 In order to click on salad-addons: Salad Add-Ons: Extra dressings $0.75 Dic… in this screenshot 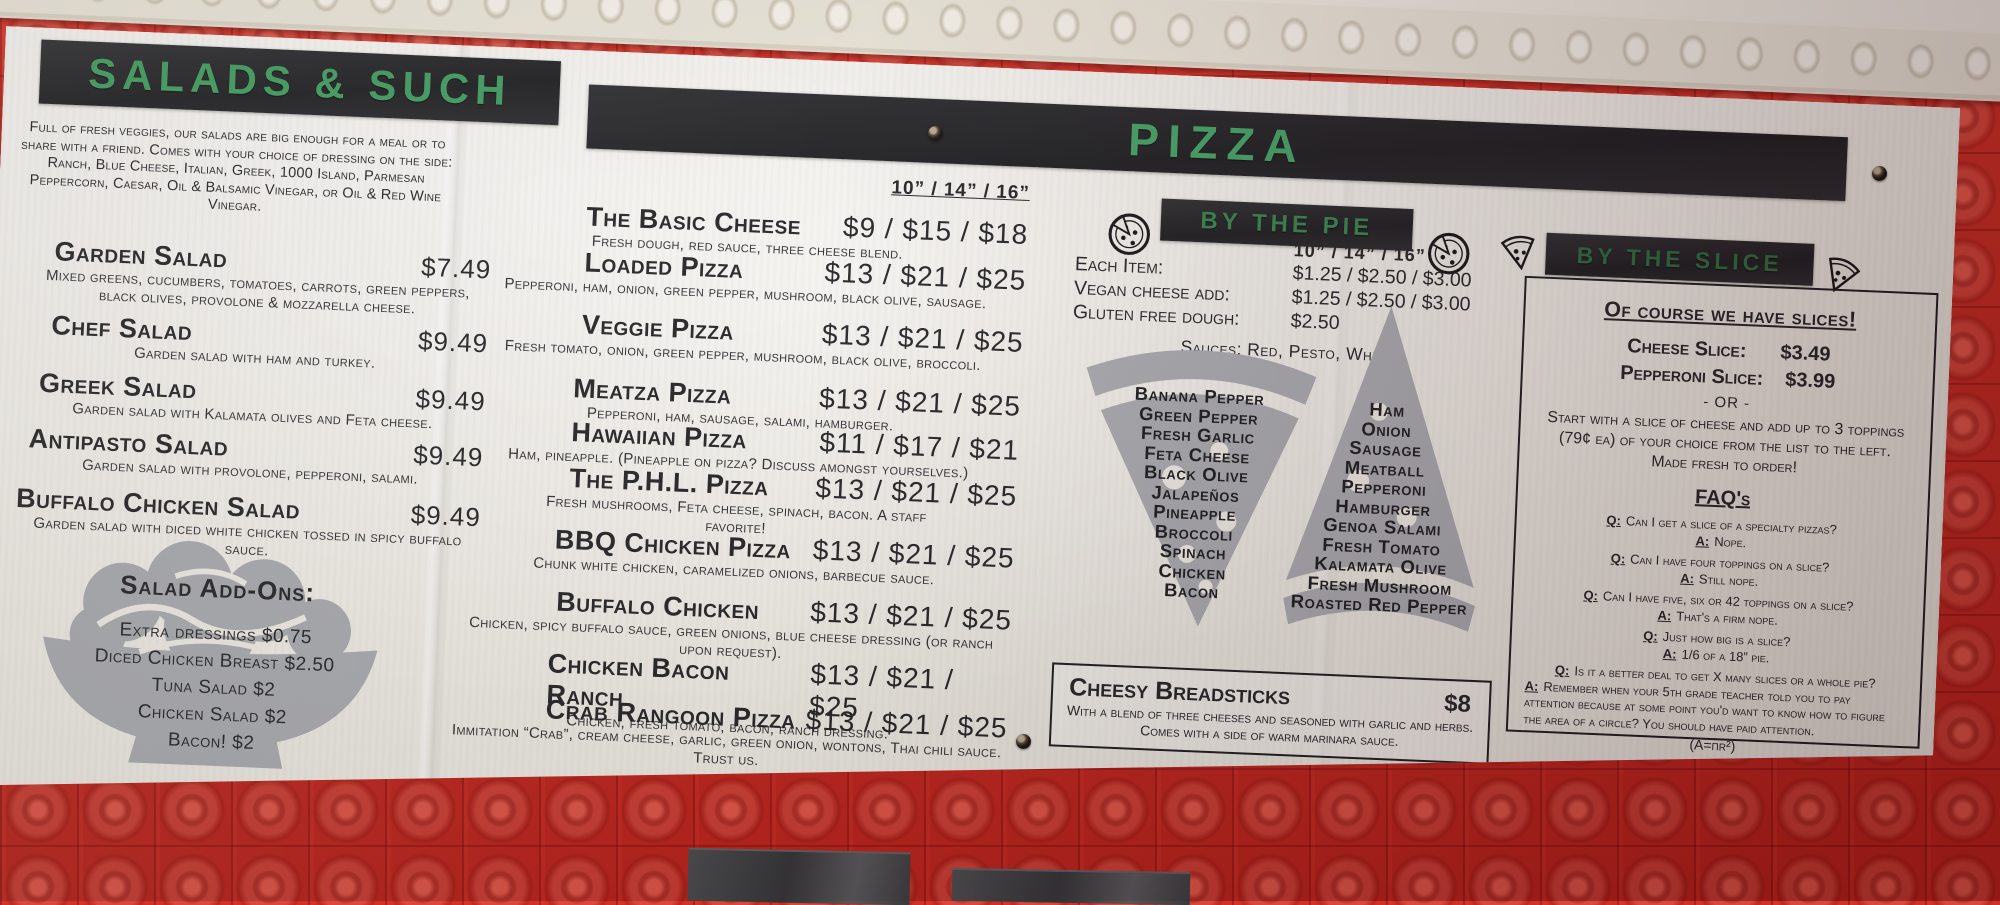, I will do `click(214, 664)`.